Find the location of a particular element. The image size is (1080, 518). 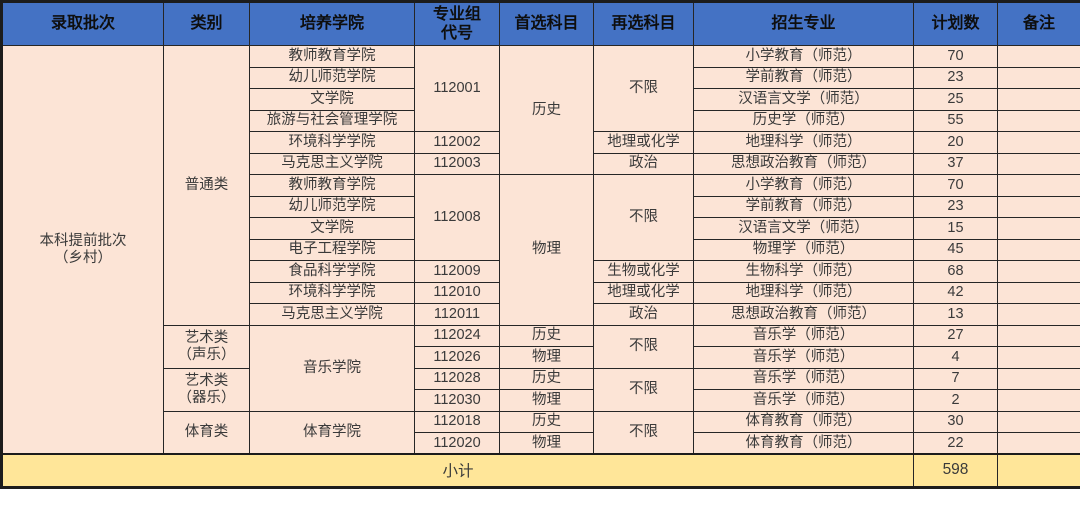

cell-plan: 30 is located at coordinates (955, 421).